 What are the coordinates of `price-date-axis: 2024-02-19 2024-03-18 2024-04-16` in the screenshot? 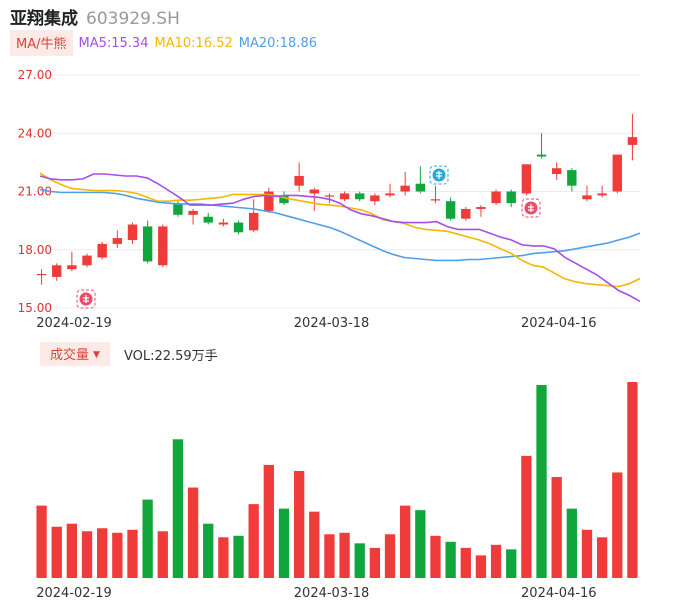 It's located at (316, 323).